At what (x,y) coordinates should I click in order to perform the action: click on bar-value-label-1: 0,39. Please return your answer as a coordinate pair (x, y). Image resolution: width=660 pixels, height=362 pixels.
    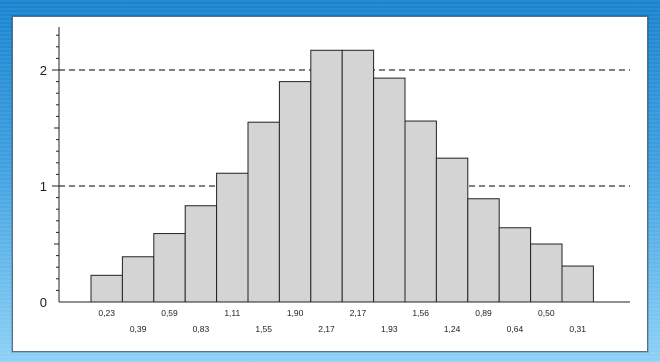
    Looking at the image, I should click on (138, 329).